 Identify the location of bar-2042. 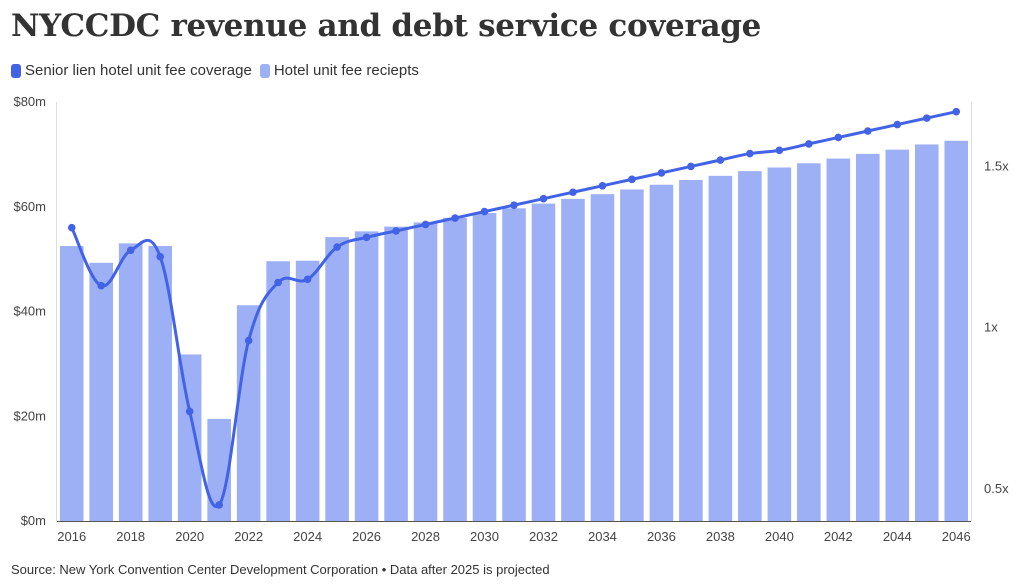
(838, 339).